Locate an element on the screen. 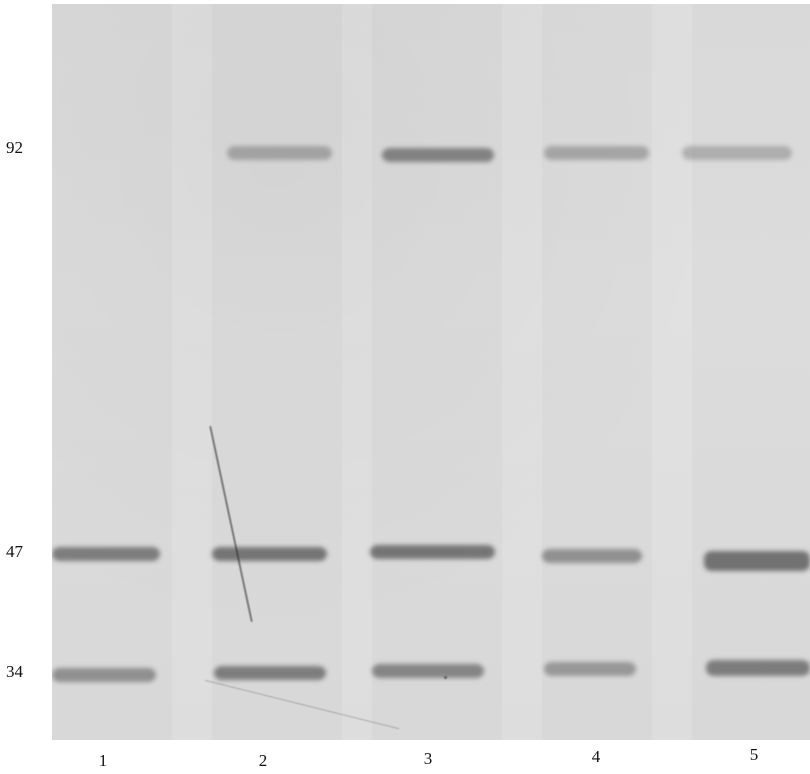 Image resolution: width=810 pixels, height=774 pixels. lane-label-3: 3 is located at coordinates (428, 758).